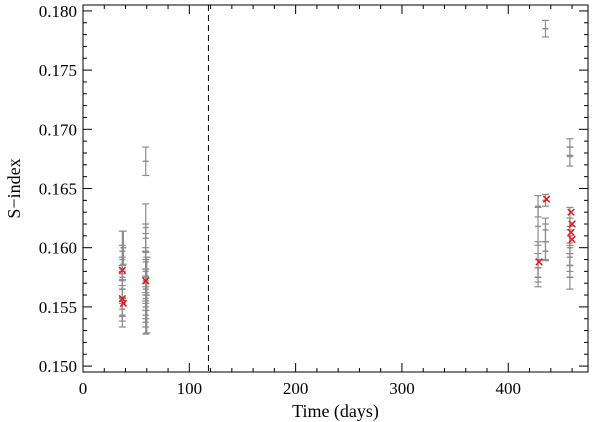  Describe the element at coordinates (58, 189) in the screenshot. I see `y-tick-label: 0.165` at that location.